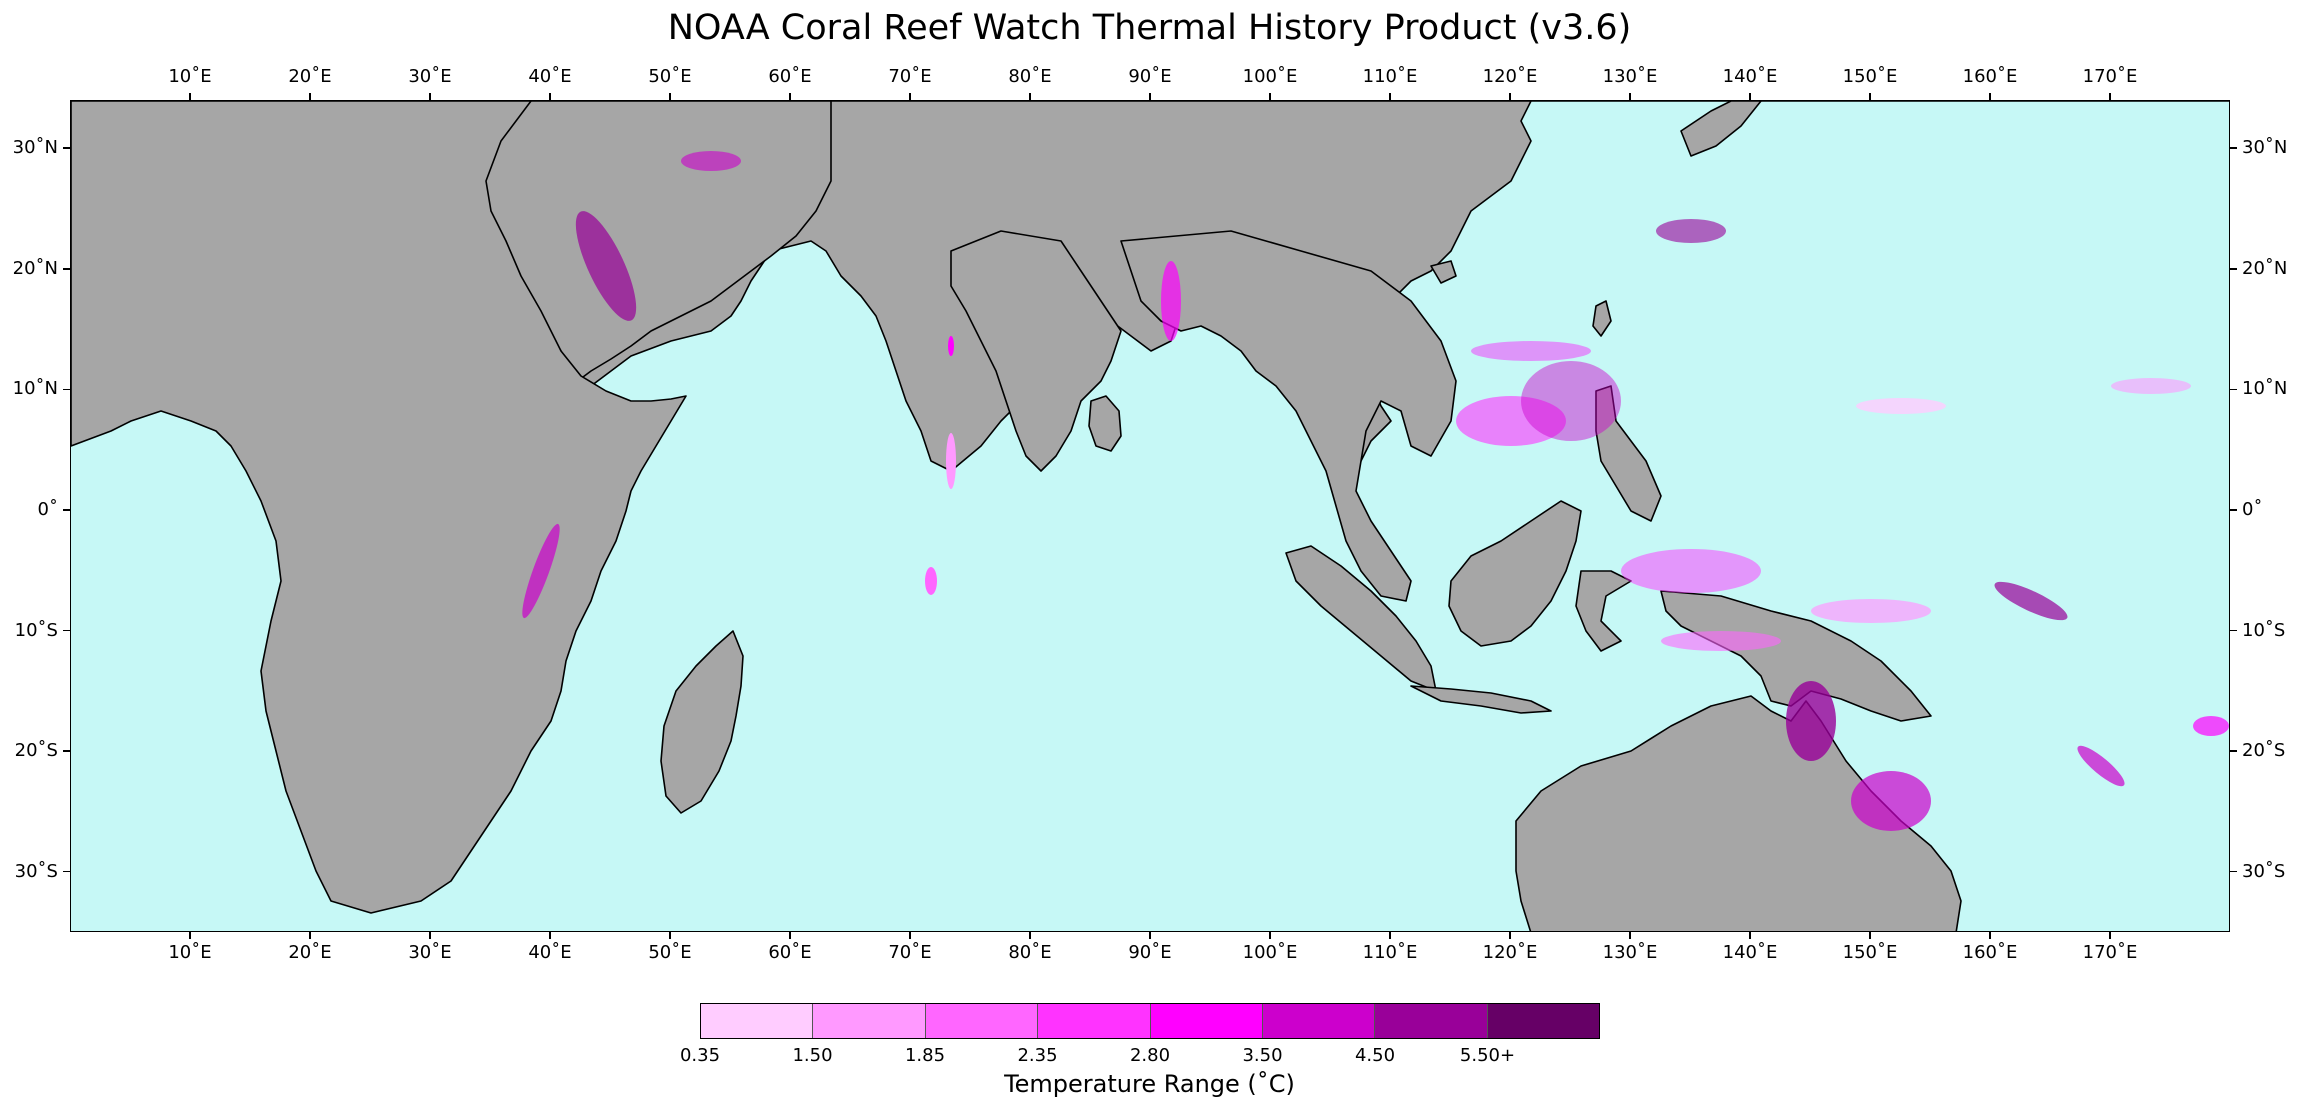  Describe the element at coordinates (2264, 630) in the screenshot. I see `lat-tick-label-right: 10˚S` at that location.